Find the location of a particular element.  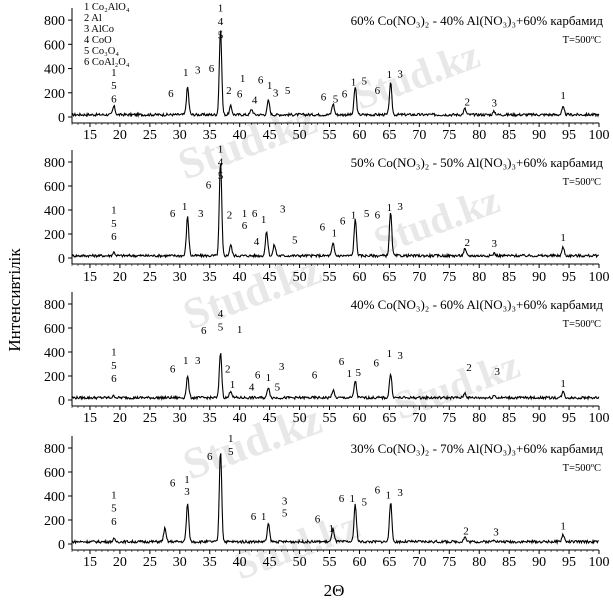

legend-item: 2 Al is located at coordinates (93, 18).